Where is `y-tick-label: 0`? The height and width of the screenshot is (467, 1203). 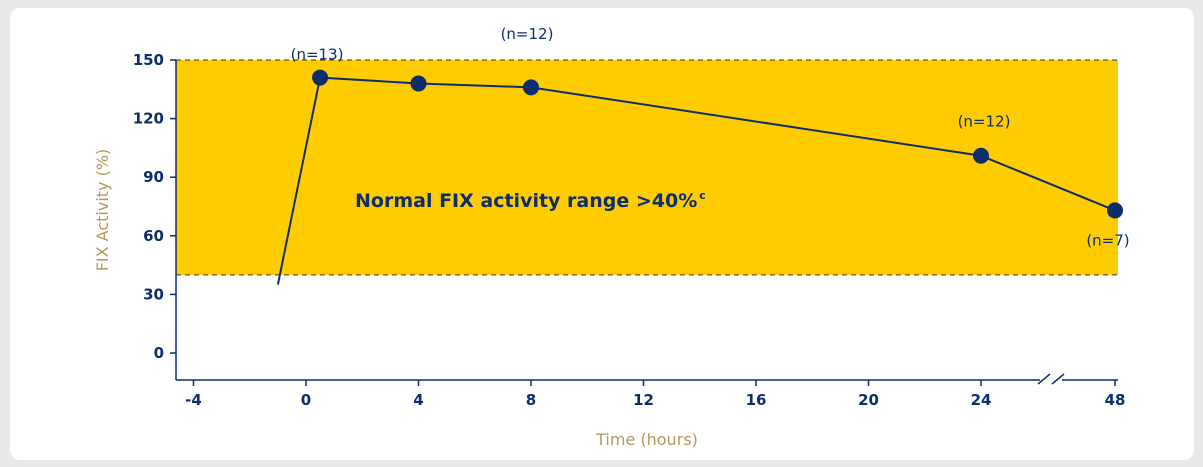 y-tick-label: 0 is located at coordinates (159, 353).